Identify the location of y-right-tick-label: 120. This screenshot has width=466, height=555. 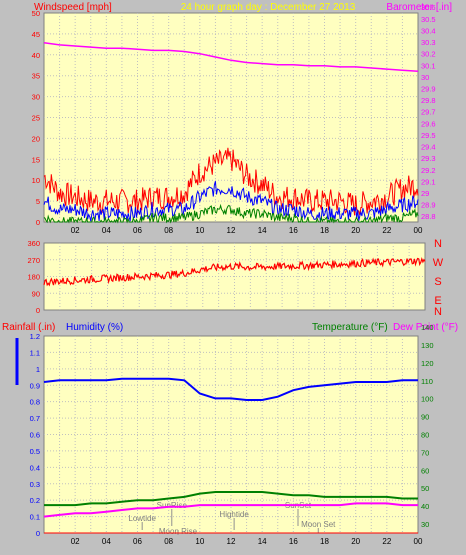
(427, 363).